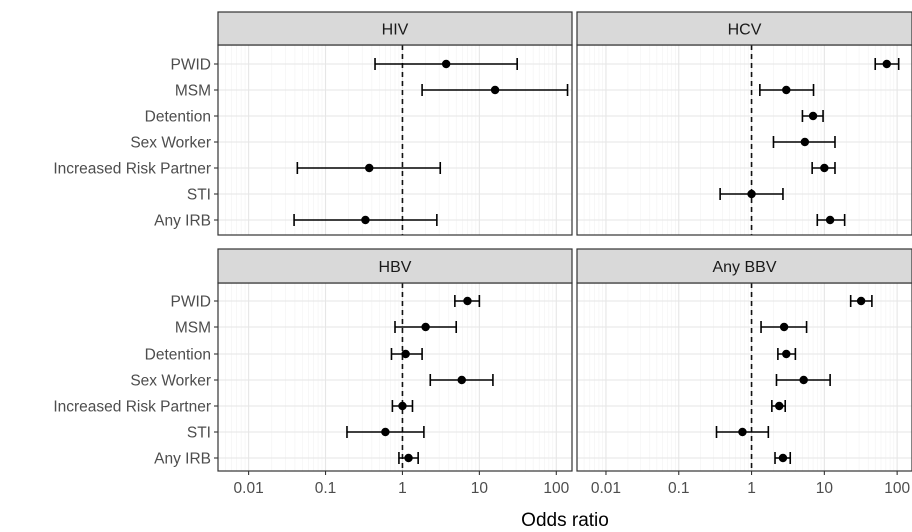 This screenshot has width=912, height=532. I want to click on facet-title: HIV, so click(395, 30).